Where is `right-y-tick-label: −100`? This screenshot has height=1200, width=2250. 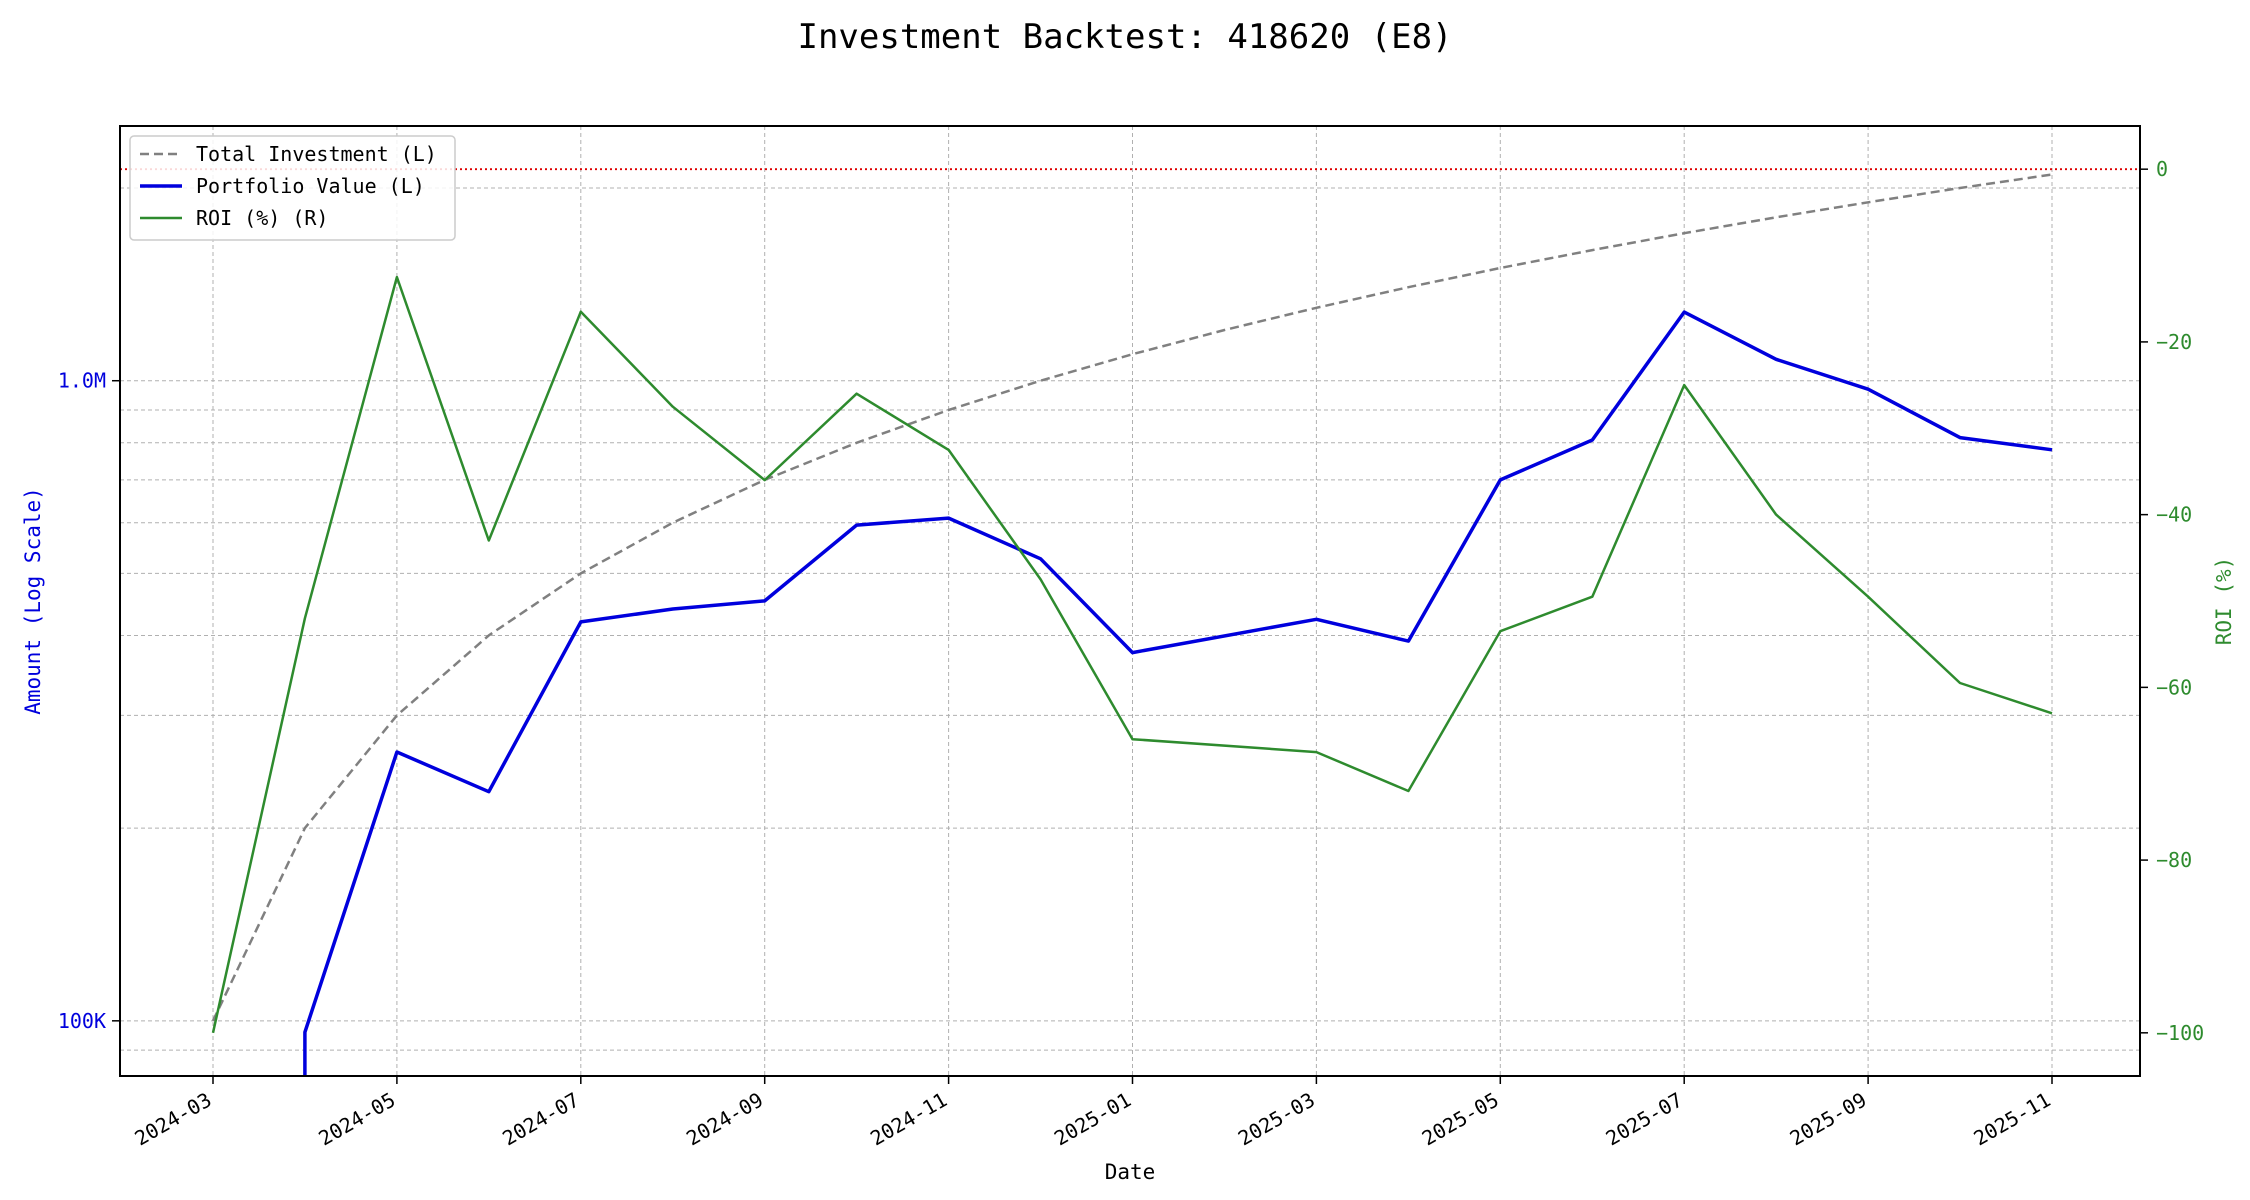 right-y-tick-label: −100 is located at coordinates (2180, 1033).